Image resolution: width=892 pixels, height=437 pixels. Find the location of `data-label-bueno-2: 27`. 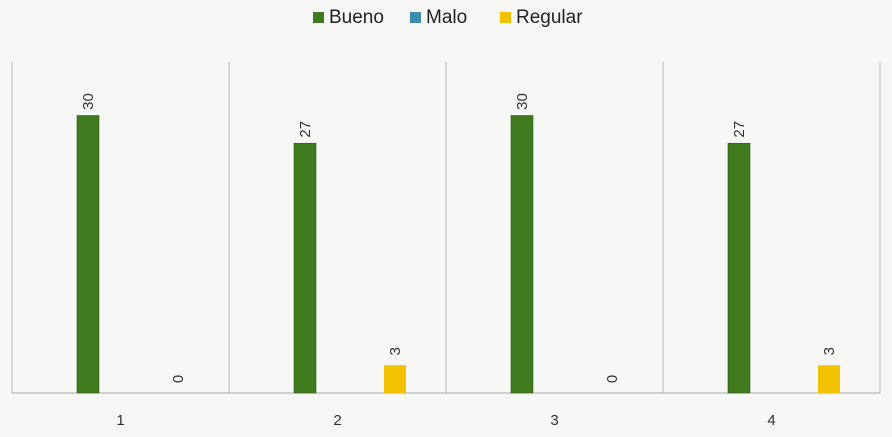

data-label-bueno-2: 27 is located at coordinates (305, 129).